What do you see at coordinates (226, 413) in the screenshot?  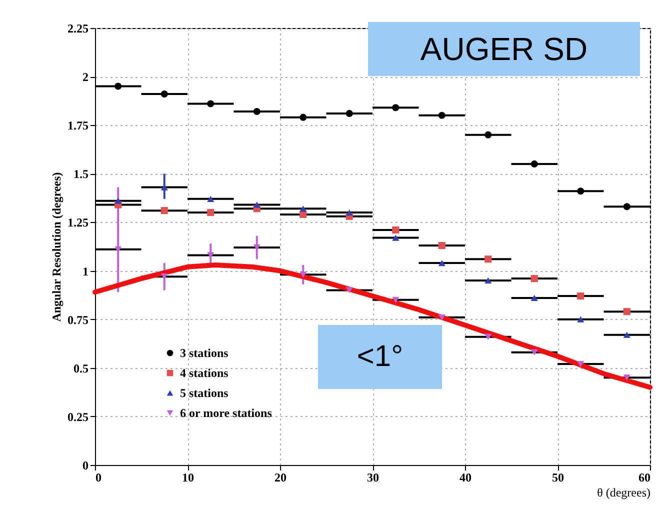 I see `legend-label: 6 or more stations` at bounding box center [226, 413].